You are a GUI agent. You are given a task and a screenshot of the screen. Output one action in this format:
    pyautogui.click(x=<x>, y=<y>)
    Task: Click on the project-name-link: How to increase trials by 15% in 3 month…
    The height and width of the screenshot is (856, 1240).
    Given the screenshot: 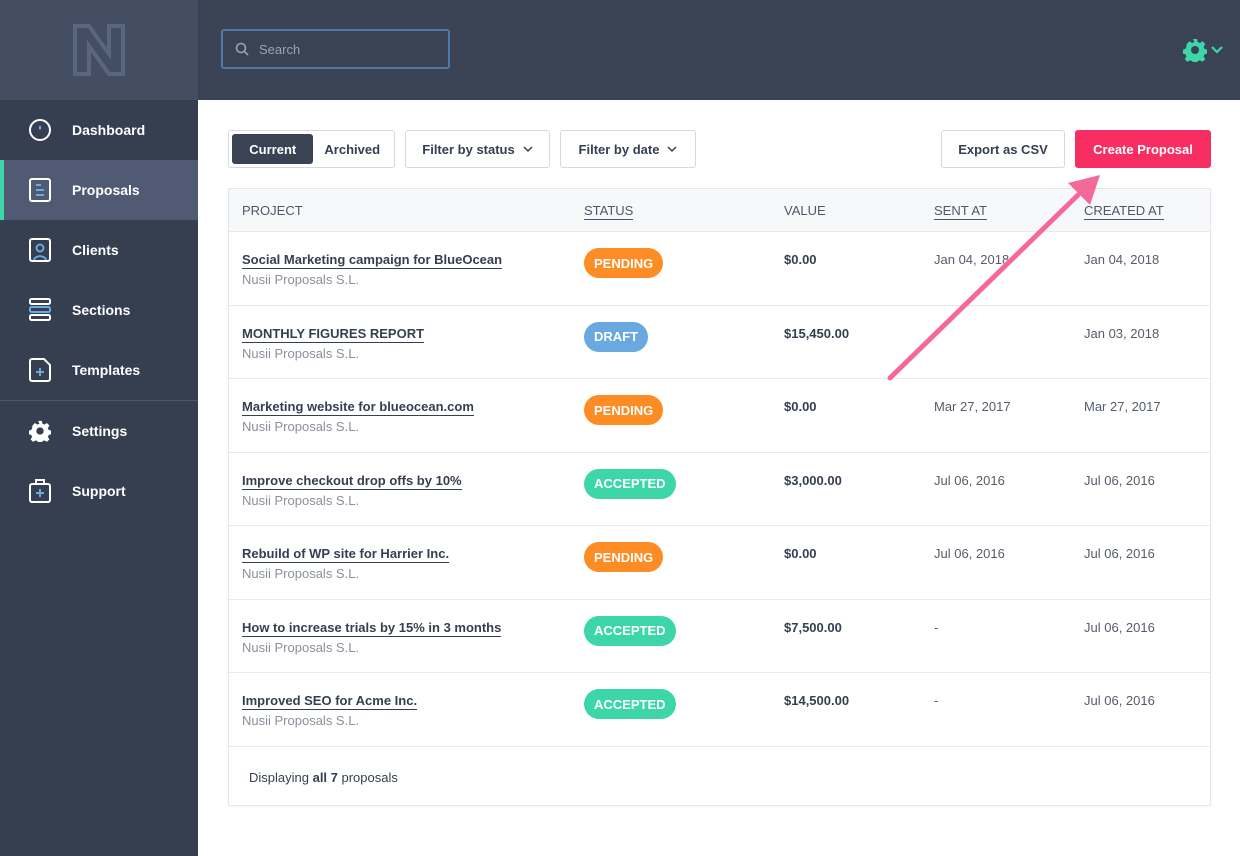 What is the action you would take?
    pyautogui.click(x=372, y=628)
    